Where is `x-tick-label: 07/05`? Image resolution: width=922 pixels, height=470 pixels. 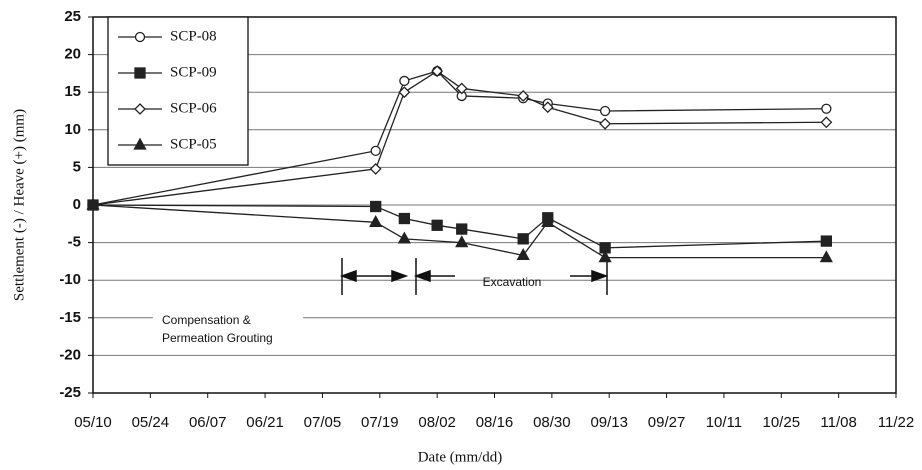 x-tick-label: 07/05 is located at coordinates (323, 422).